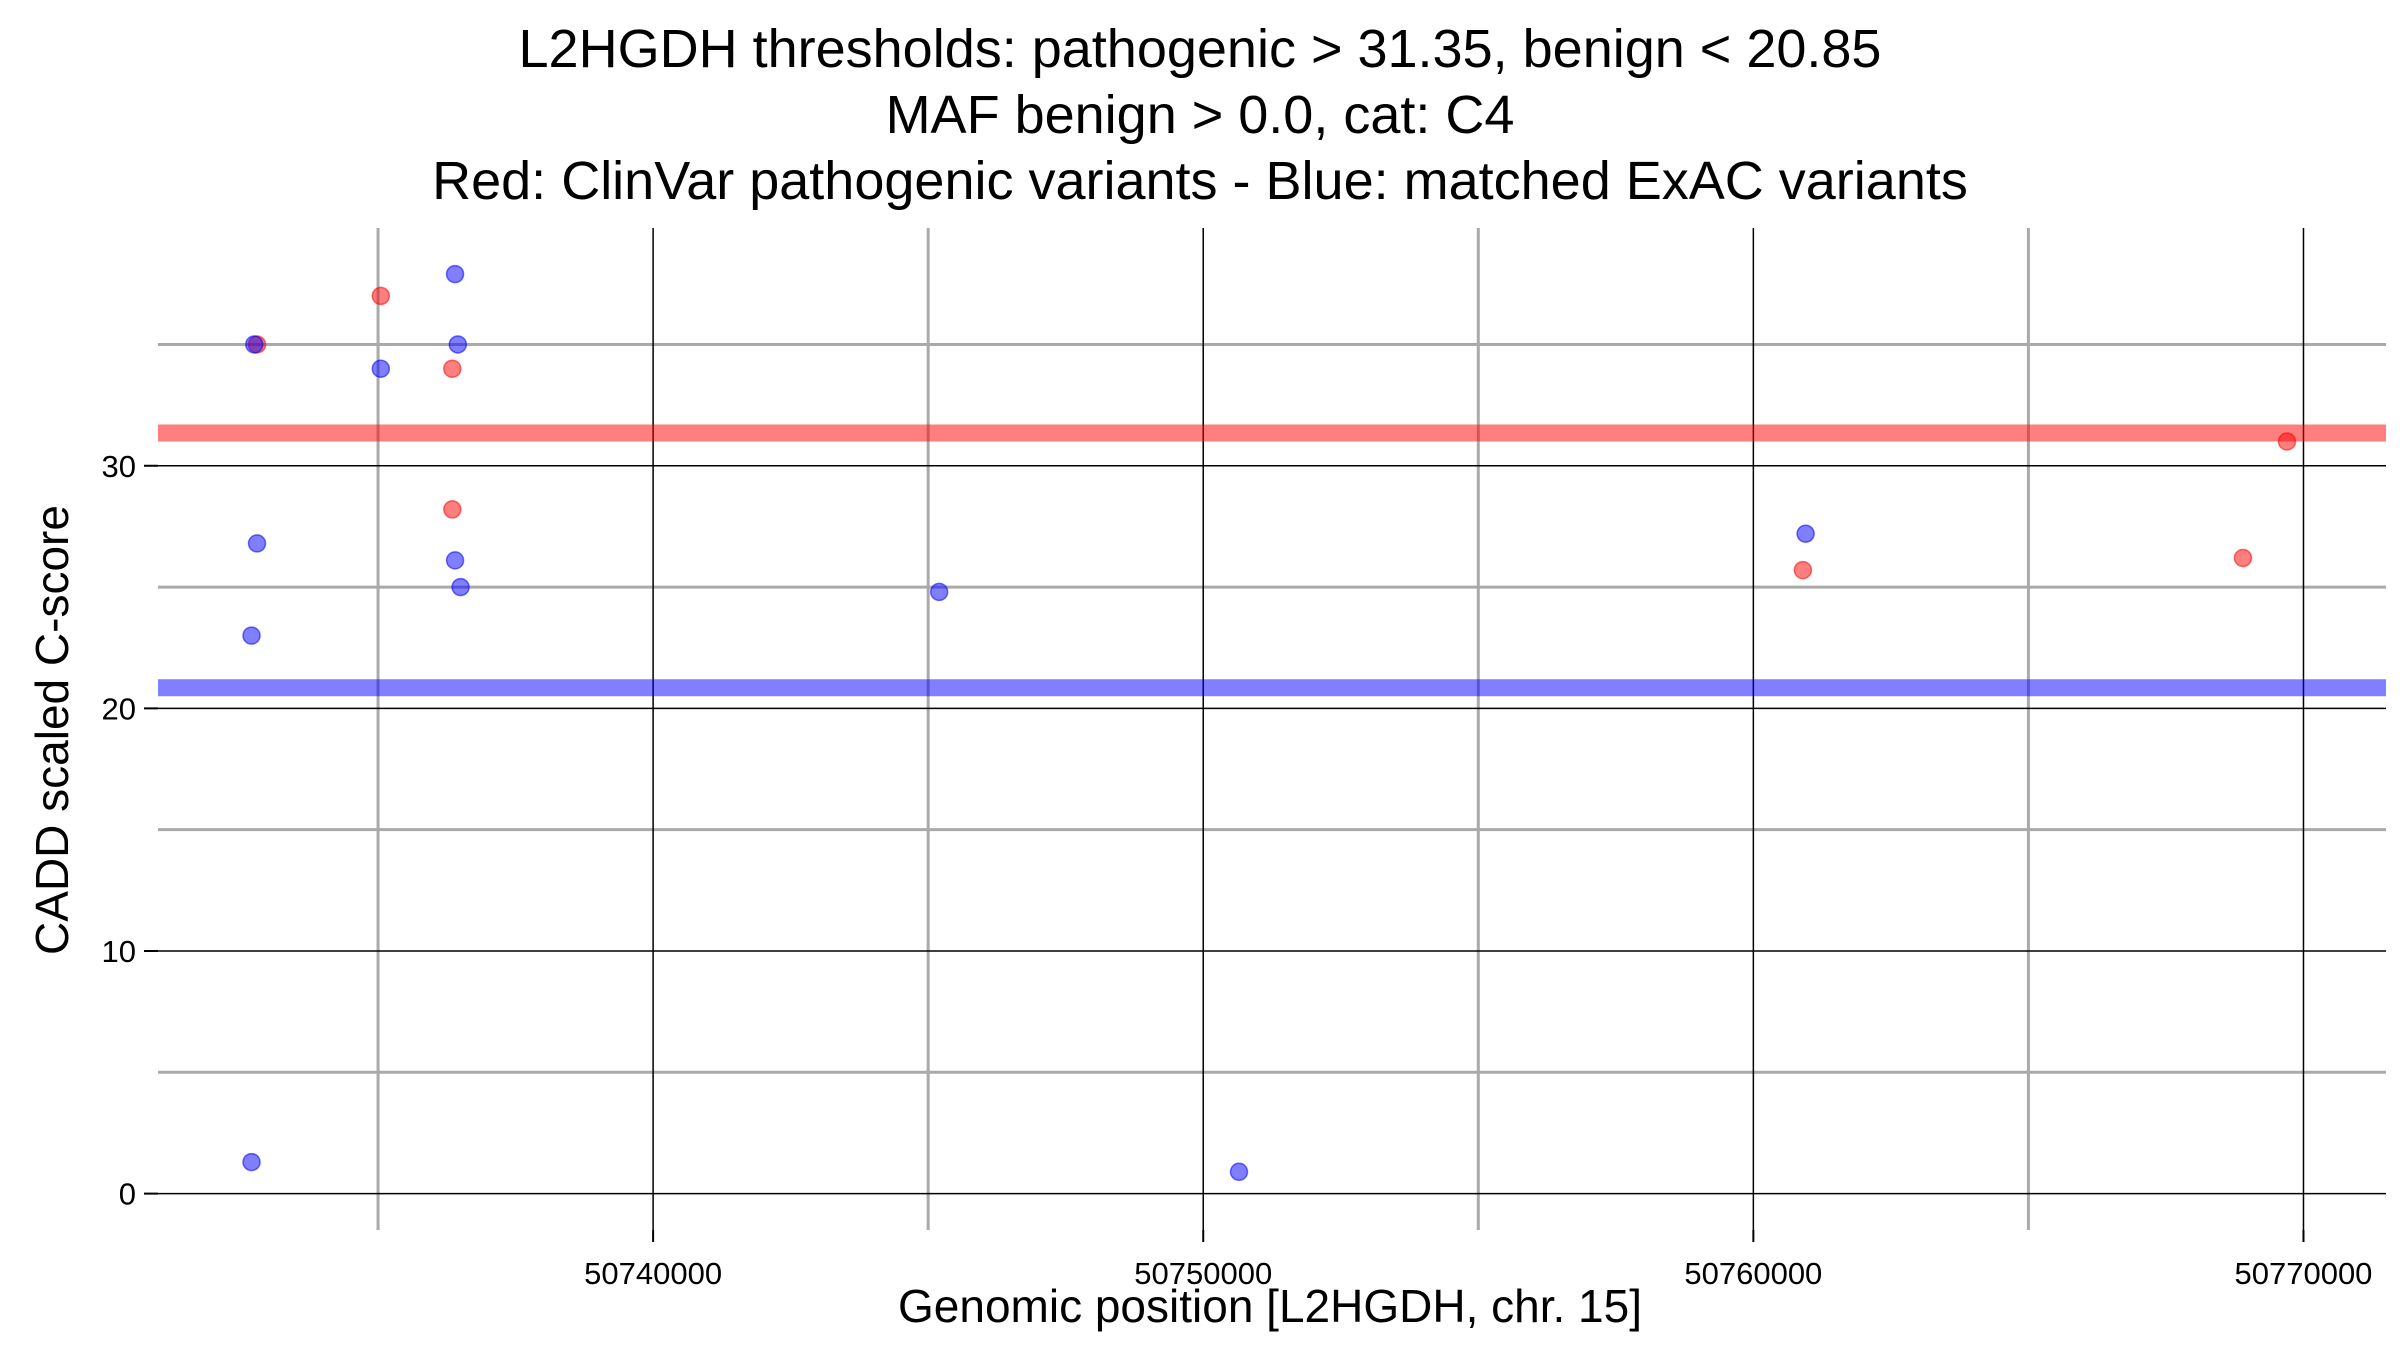  Describe the element at coordinates (119, 951) in the screenshot. I see `y-tick-label: 10` at that location.